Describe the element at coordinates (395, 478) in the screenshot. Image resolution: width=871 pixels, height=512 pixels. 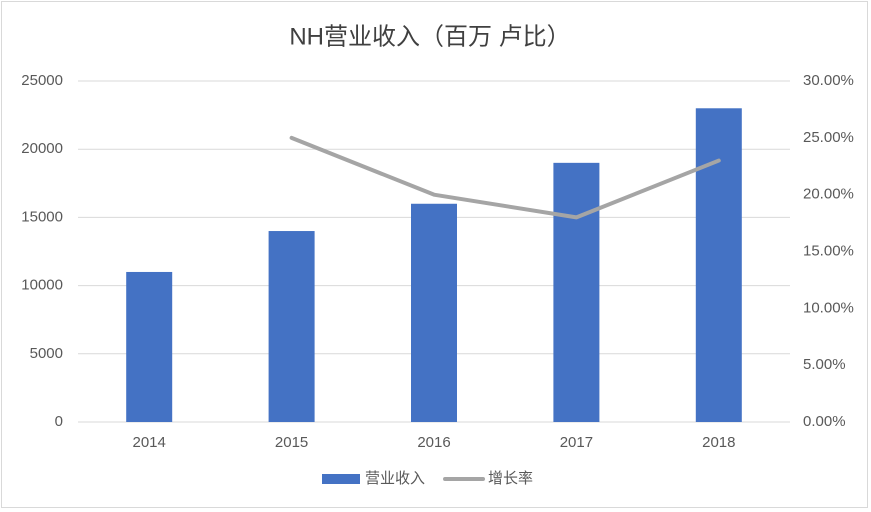
I see `legend-label: 营业收入` at that location.